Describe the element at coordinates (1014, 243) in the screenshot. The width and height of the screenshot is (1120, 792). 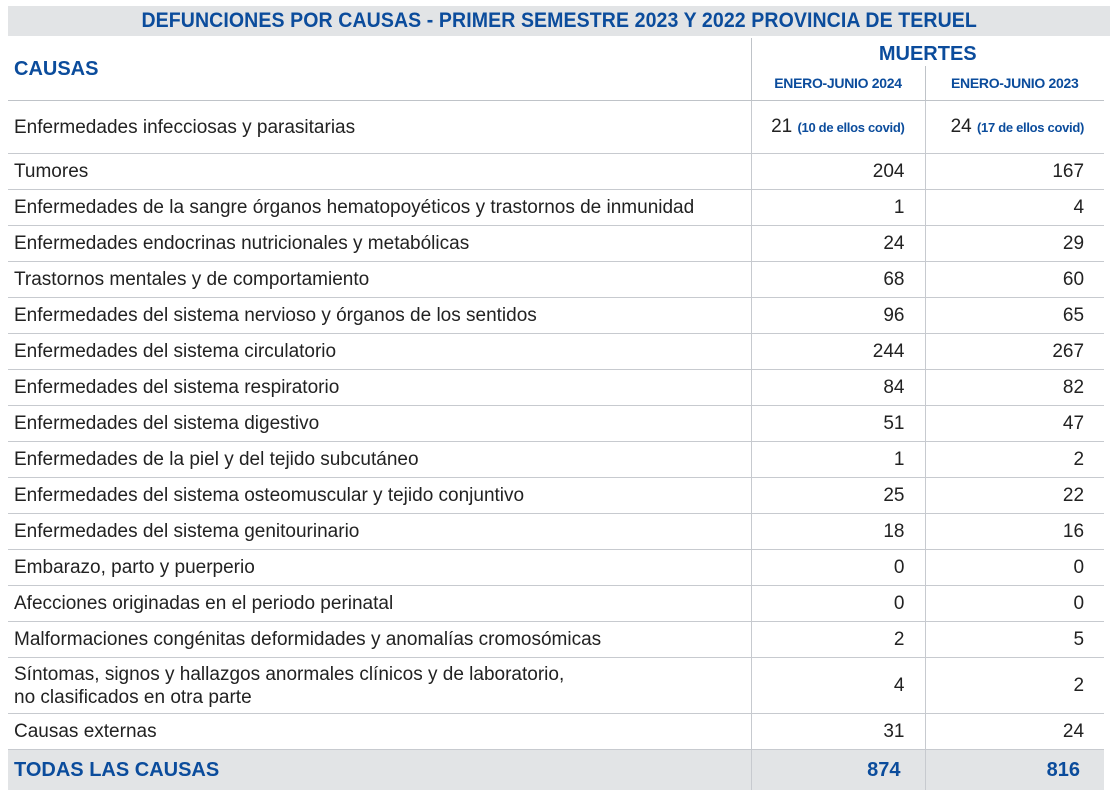
I see `value-2023: 29` at that location.